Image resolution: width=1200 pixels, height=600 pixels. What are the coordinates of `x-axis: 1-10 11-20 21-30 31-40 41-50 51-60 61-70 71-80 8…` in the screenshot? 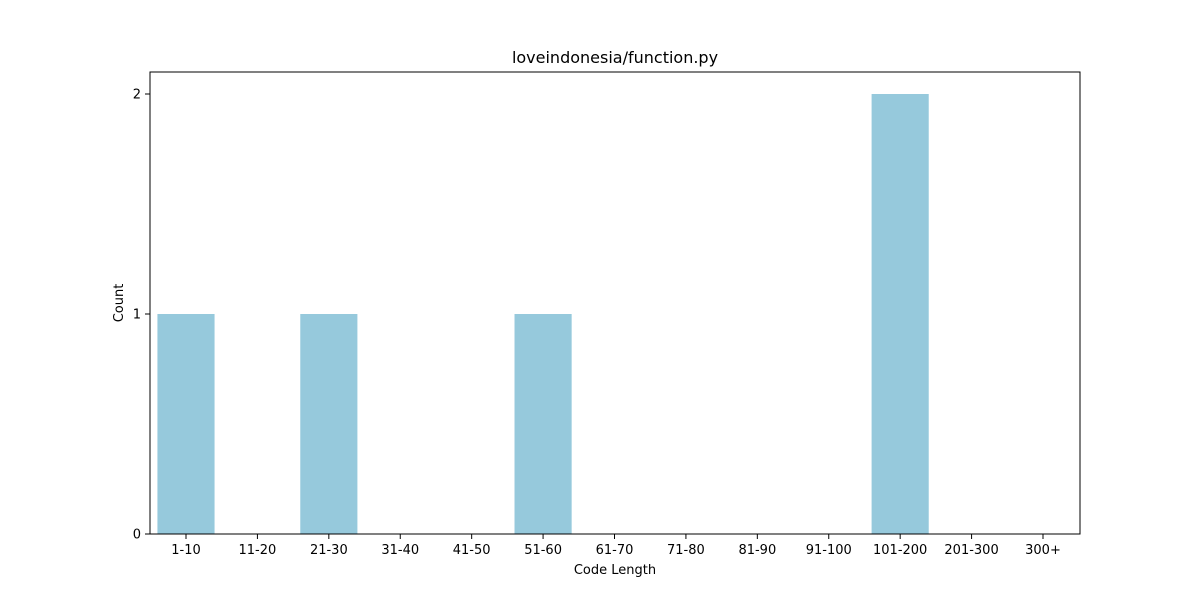 It's located at (616, 546).